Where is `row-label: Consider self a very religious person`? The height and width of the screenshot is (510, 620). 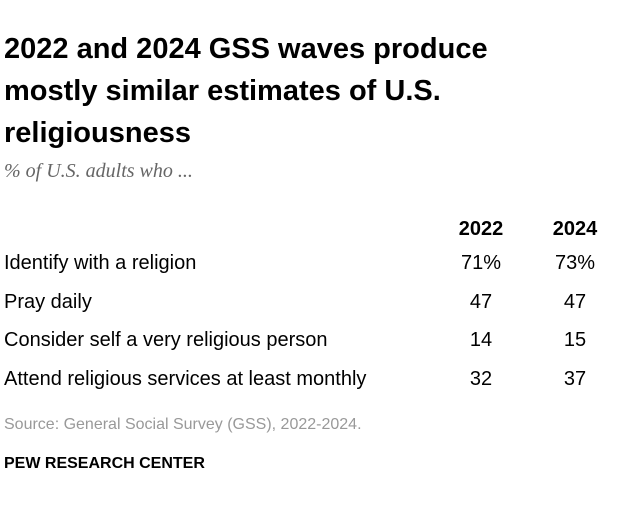 row-label: Consider self a very religious person is located at coordinates (166, 340).